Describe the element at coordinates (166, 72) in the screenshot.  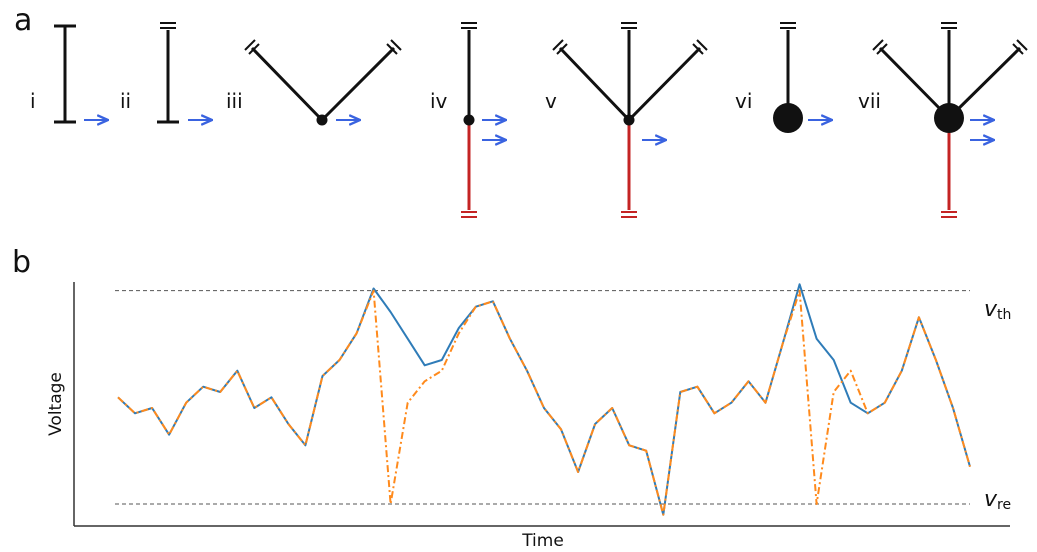
I see `neuron-model-ii: ii` at that location.